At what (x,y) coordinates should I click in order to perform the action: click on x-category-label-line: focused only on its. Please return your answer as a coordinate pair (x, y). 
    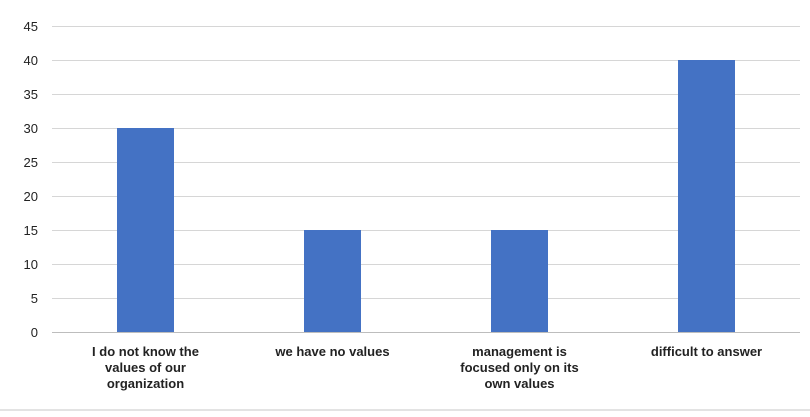
    Looking at the image, I should click on (519, 367).